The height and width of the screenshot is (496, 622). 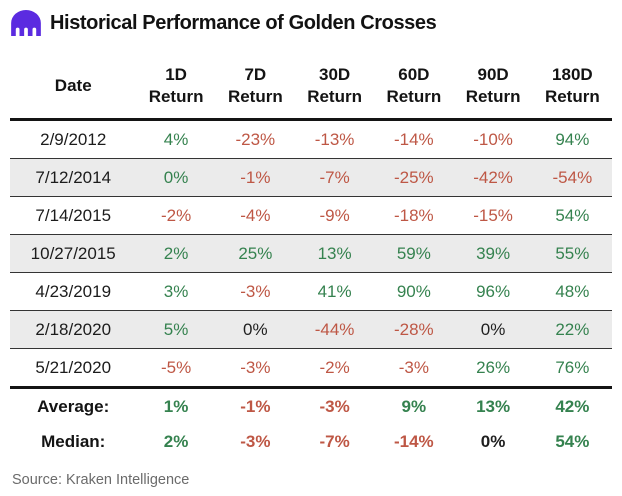 I want to click on return-value: -44%, so click(x=334, y=329).